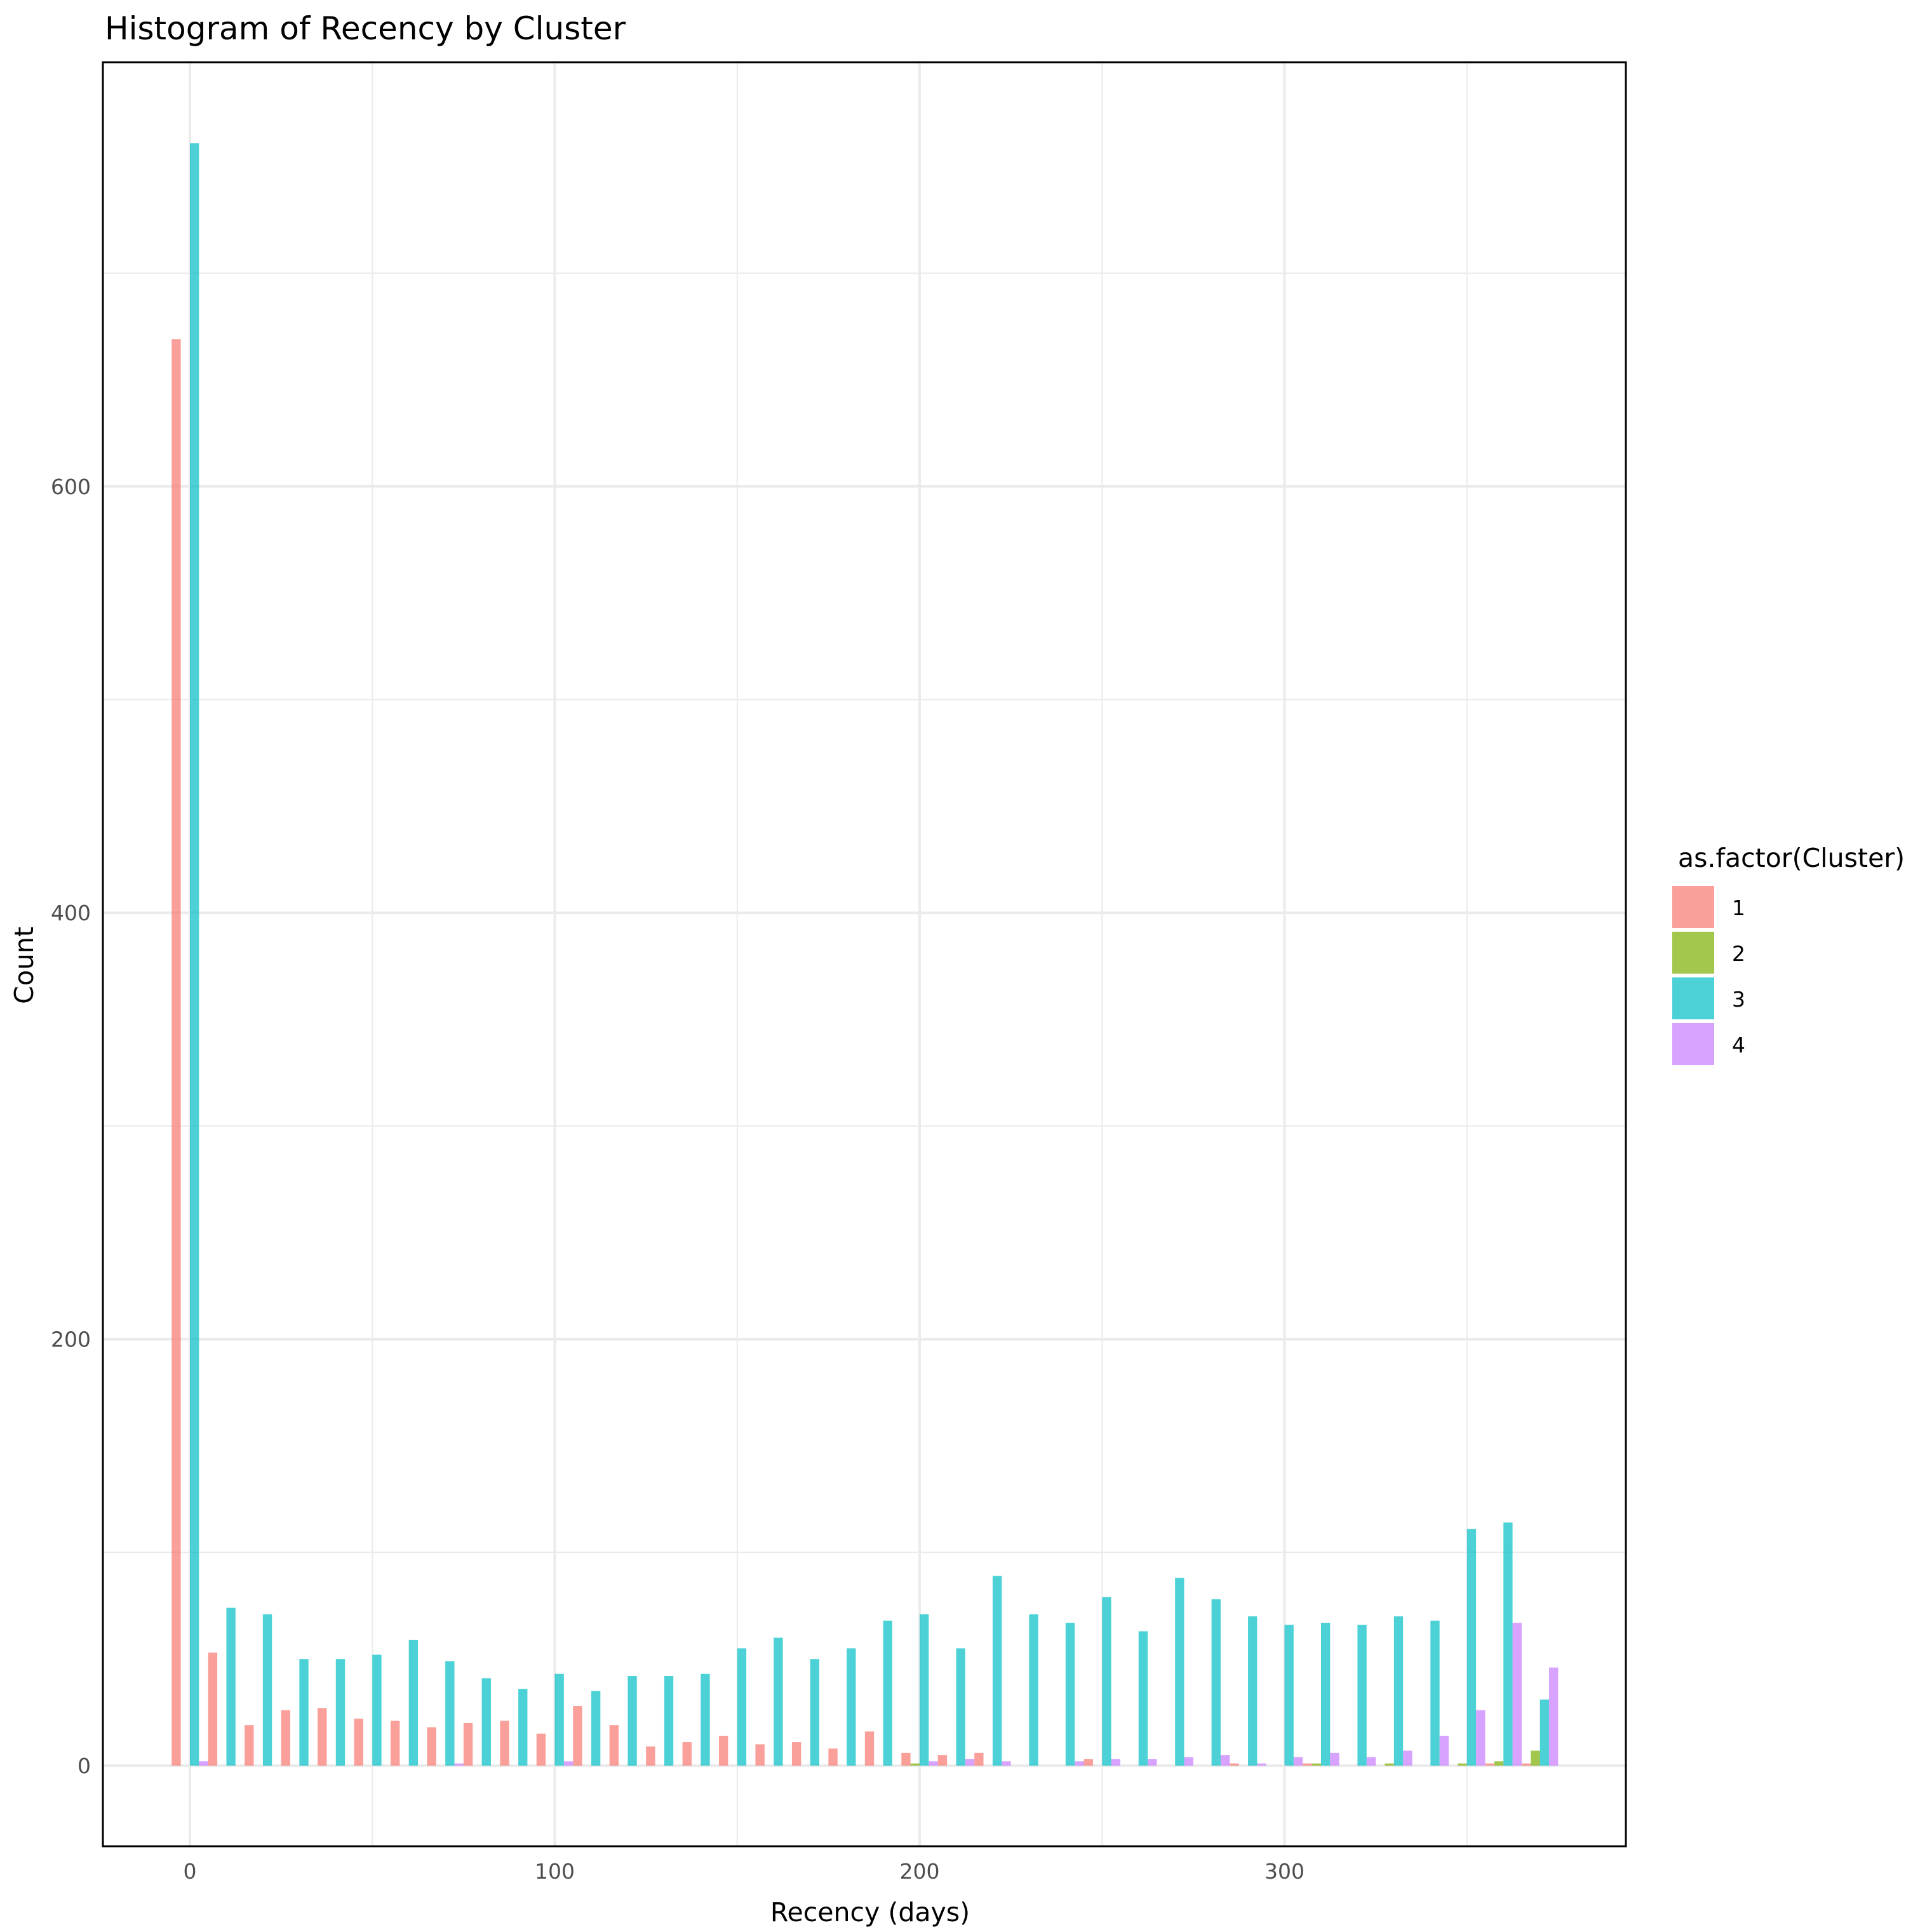 This screenshot has height=1932, width=1932. I want to click on x-axis-ticks: 0 100 200 300, so click(744, 1871).